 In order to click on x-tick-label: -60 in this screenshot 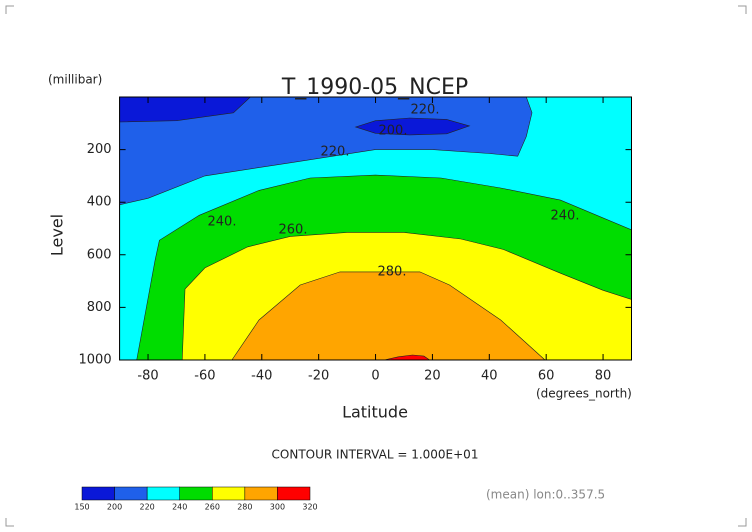, I will do `click(204, 376)`.